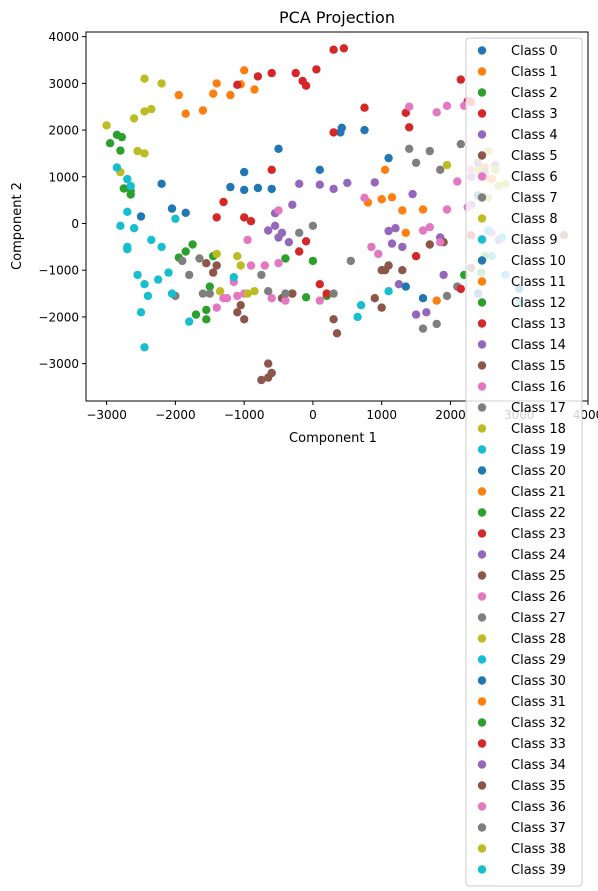  Describe the element at coordinates (58, 364) in the screenshot. I see `y-tick-label: −3000` at that location.